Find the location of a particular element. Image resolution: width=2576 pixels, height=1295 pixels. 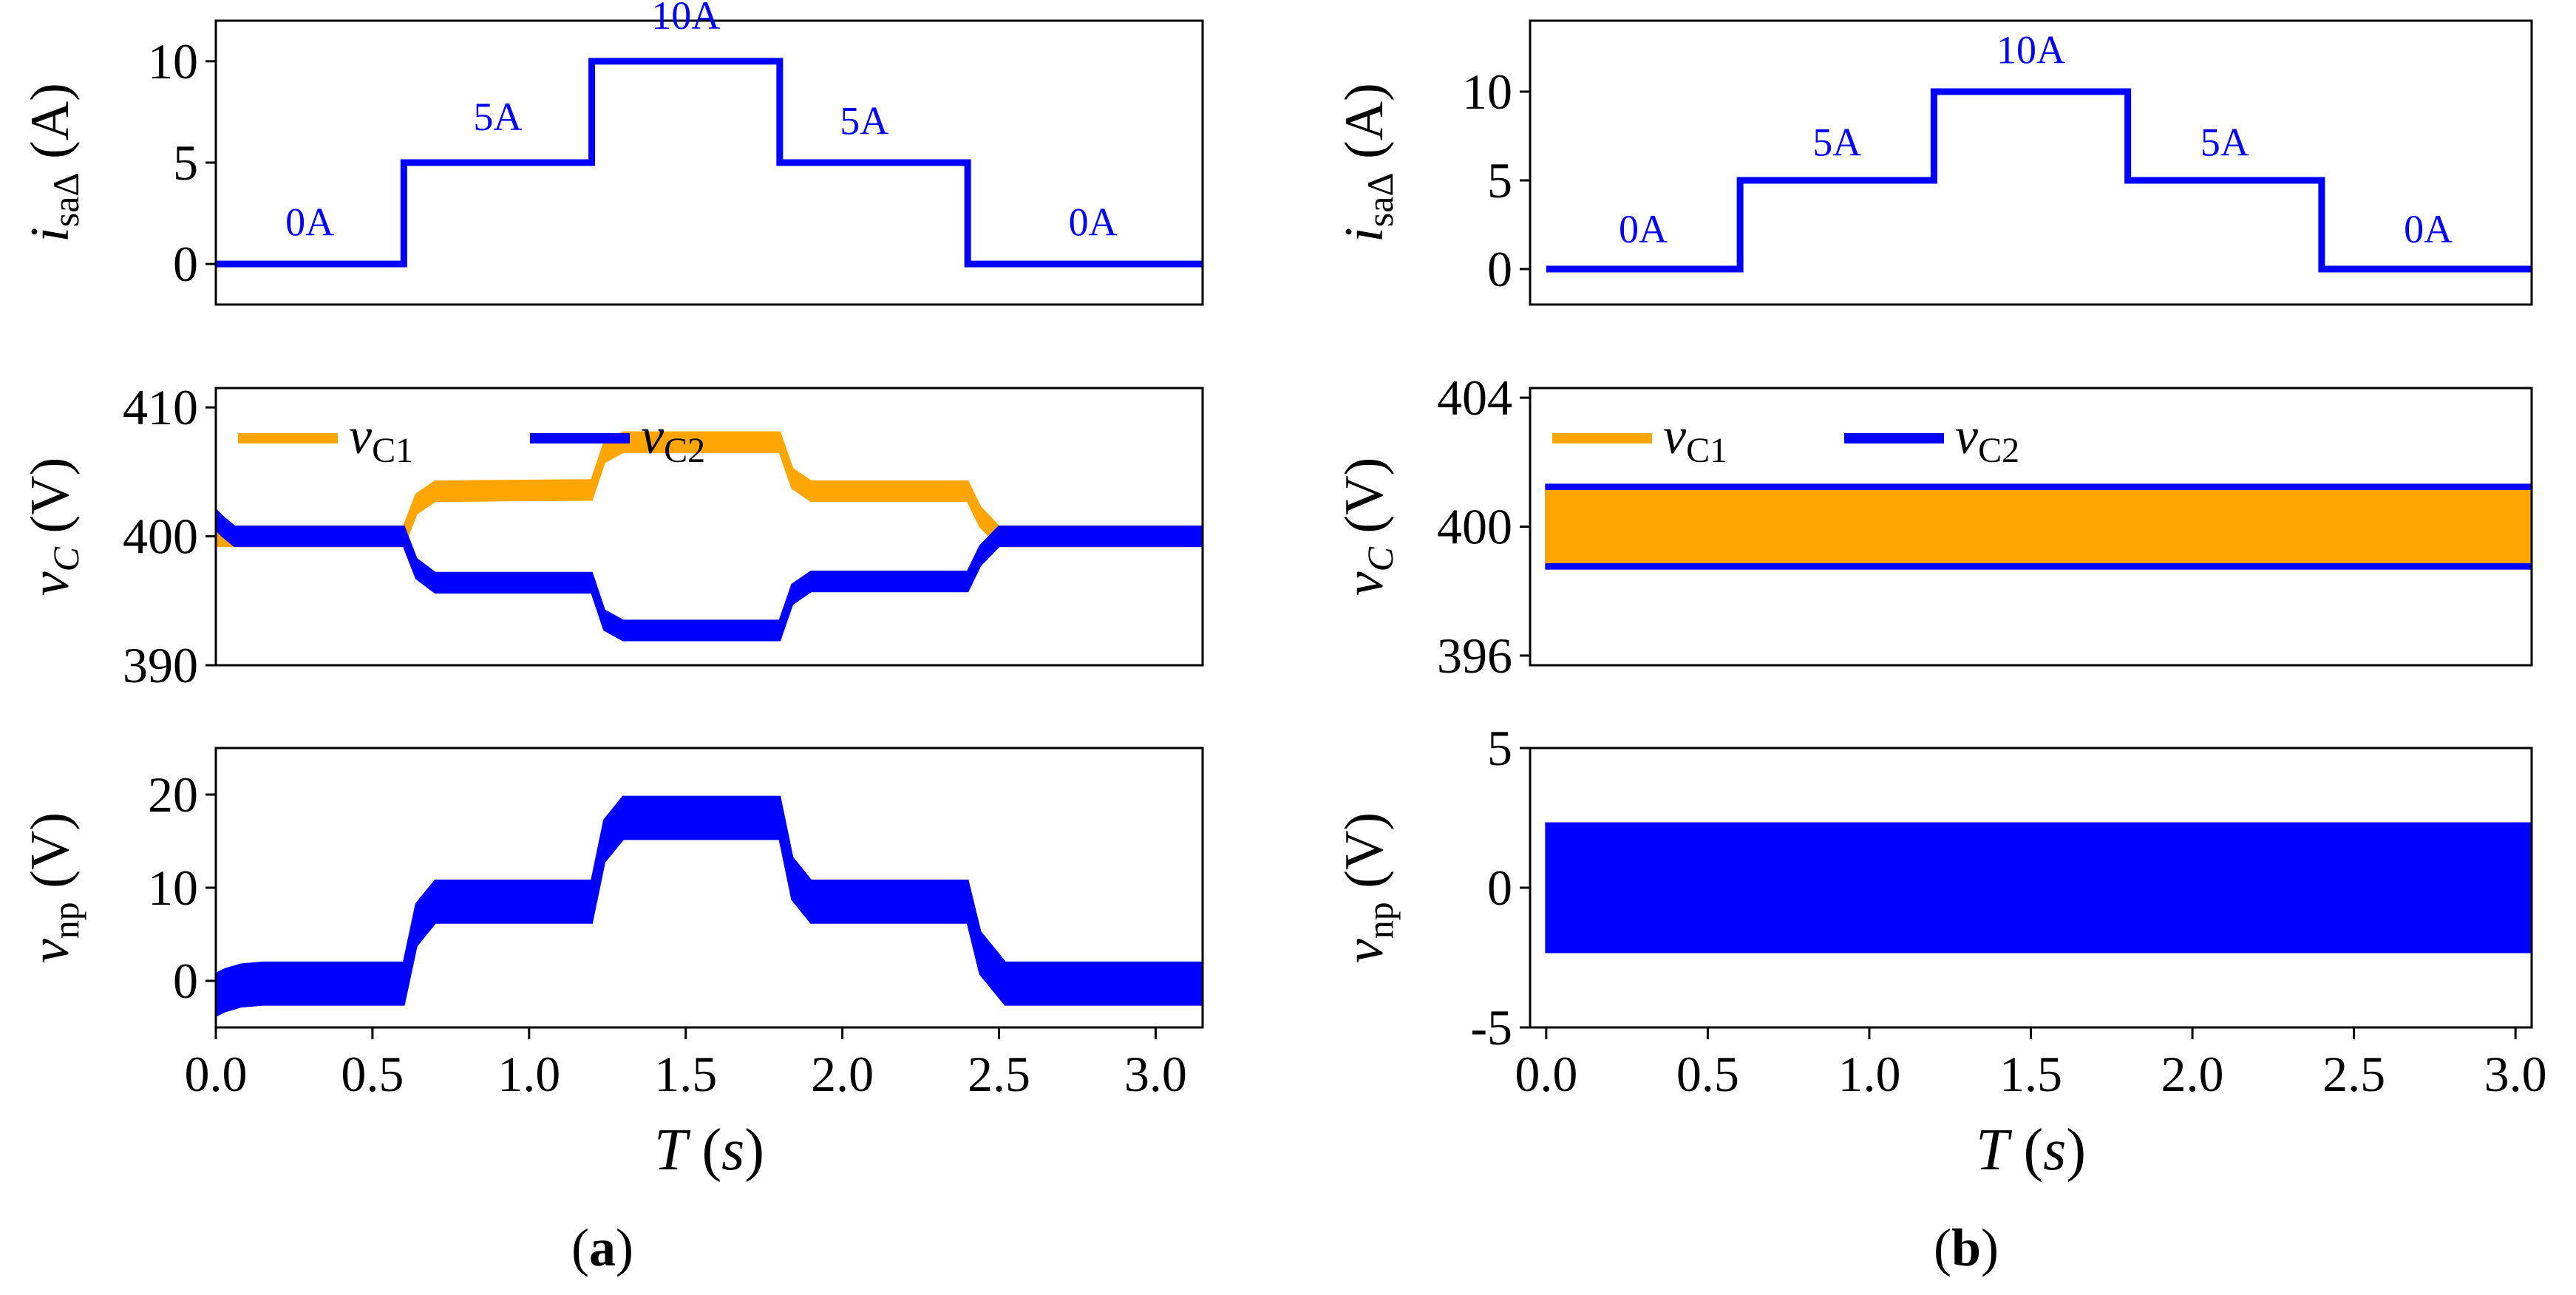

y-tick-label: 20 is located at coordinates (173, 795).